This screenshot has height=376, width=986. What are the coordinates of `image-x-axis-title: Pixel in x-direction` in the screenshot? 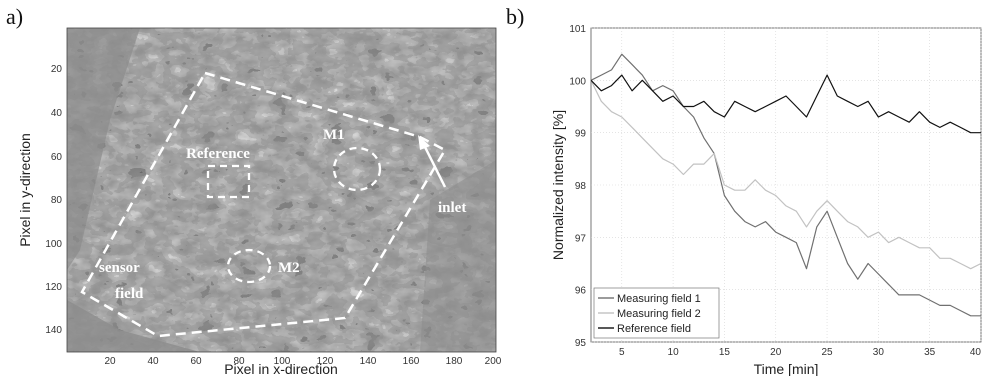 It's located at (281, 368).